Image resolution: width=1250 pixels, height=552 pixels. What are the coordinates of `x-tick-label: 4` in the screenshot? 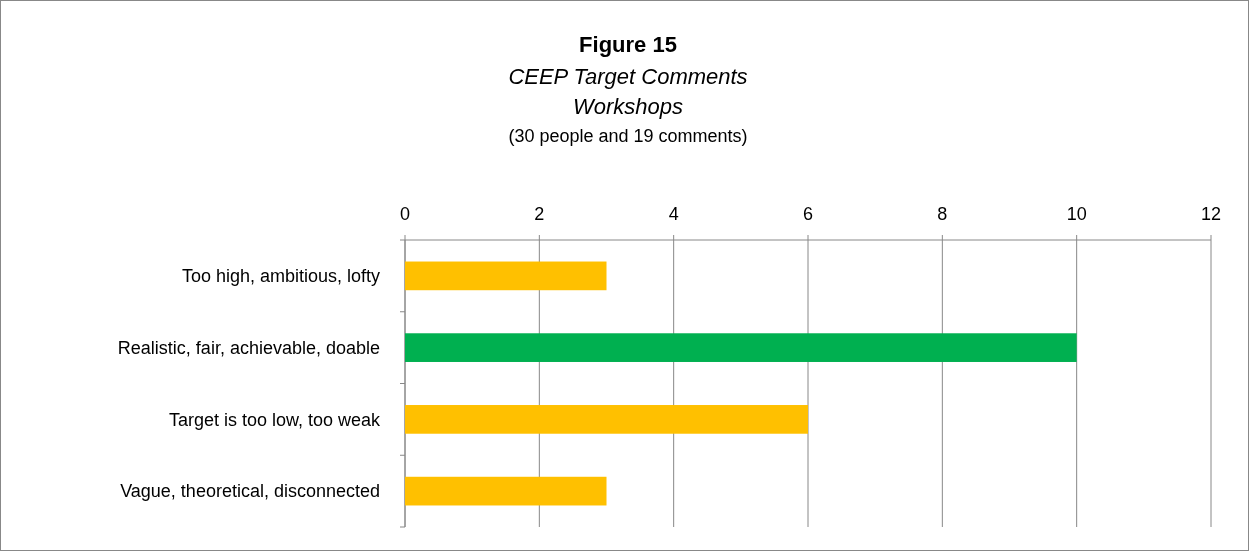 It's located at (673, 214).